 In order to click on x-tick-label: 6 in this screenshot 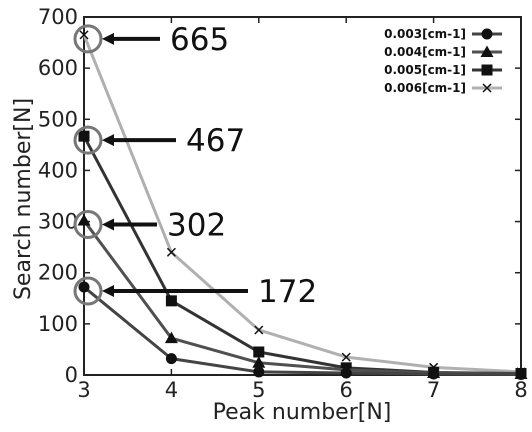, I will do `click(346, 390)`.